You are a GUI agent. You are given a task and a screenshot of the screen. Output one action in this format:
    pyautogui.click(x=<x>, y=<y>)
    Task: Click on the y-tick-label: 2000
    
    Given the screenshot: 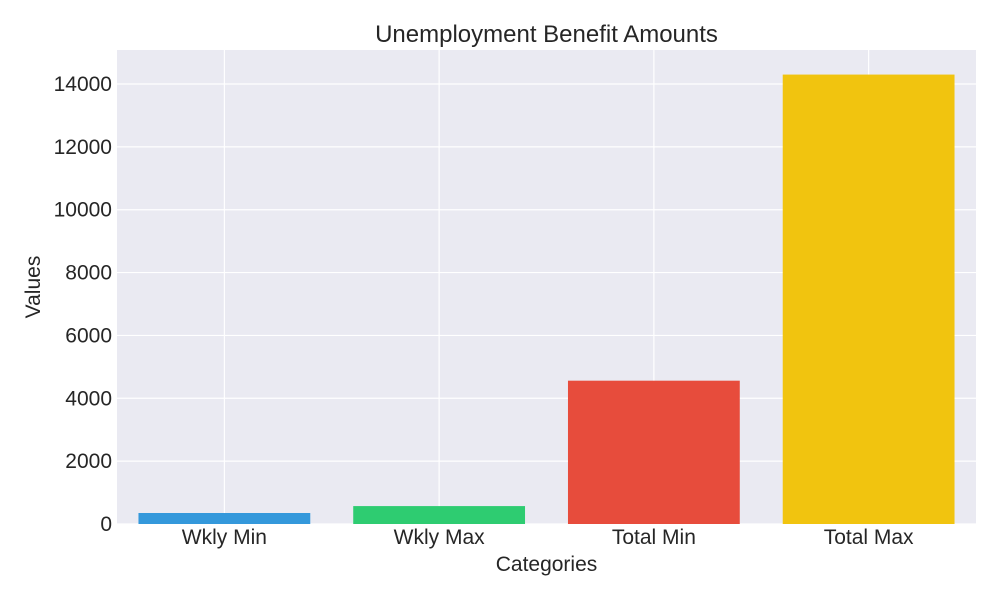 What is the action you would take?
    pyautogui.click(x=88, y=461)
    